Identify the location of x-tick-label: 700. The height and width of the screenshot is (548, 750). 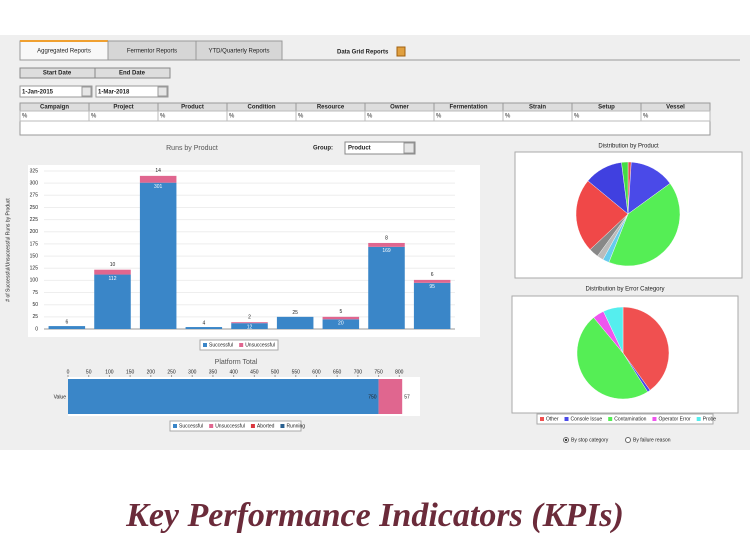
(358, 372).